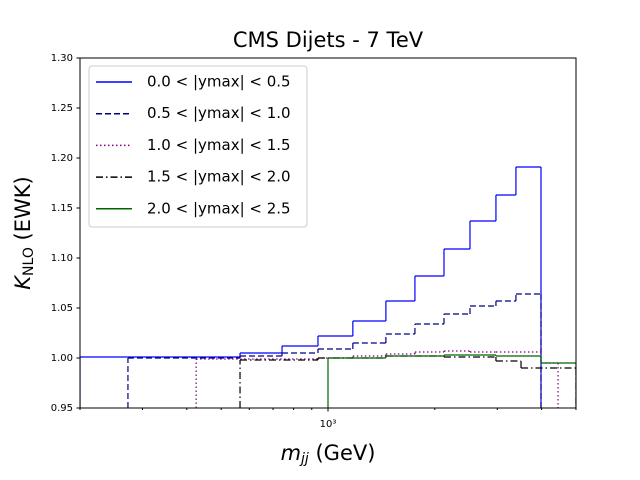 This screenshot has width=640, height=480. I want to click on legend-label: 1.5 < |ymax| < 2.0, so click(219, 177).